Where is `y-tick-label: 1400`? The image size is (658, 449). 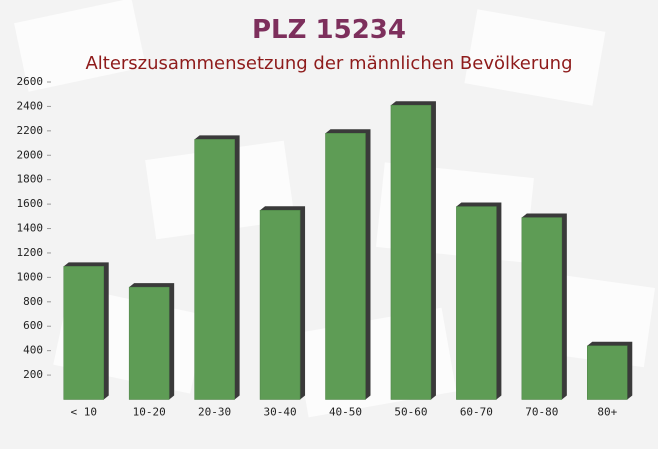
y-tick-label: 1400 is located at coordinates (30, 228).